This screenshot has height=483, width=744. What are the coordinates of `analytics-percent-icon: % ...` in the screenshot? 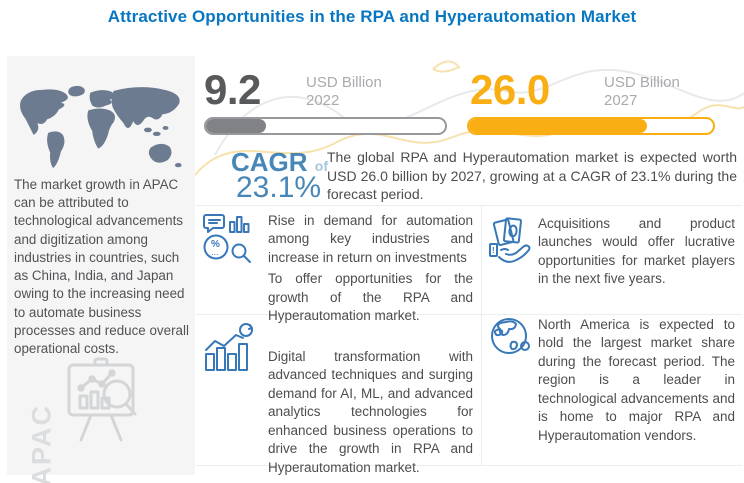 It's located at (227, 238).